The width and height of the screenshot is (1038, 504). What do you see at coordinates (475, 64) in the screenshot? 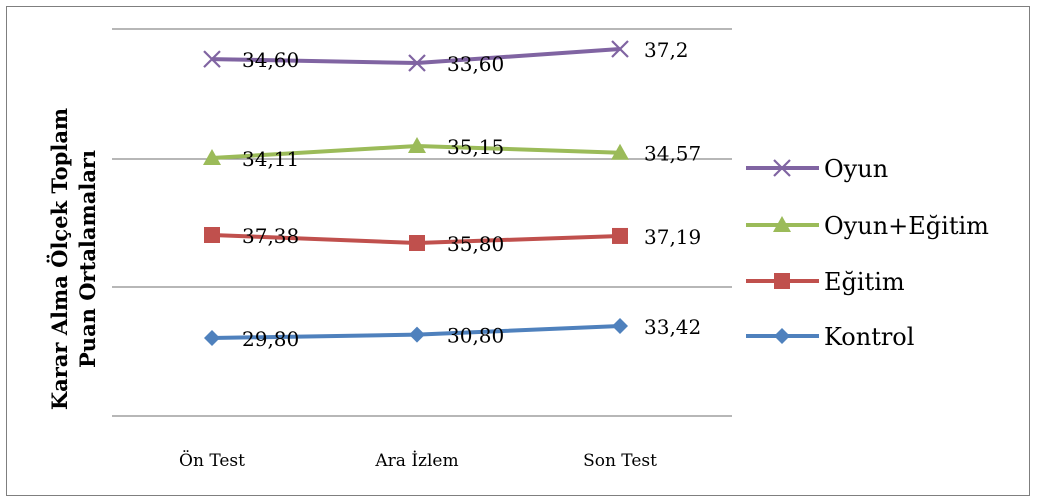
I see `data-label: 33,60` at bounding box center [475, 64].